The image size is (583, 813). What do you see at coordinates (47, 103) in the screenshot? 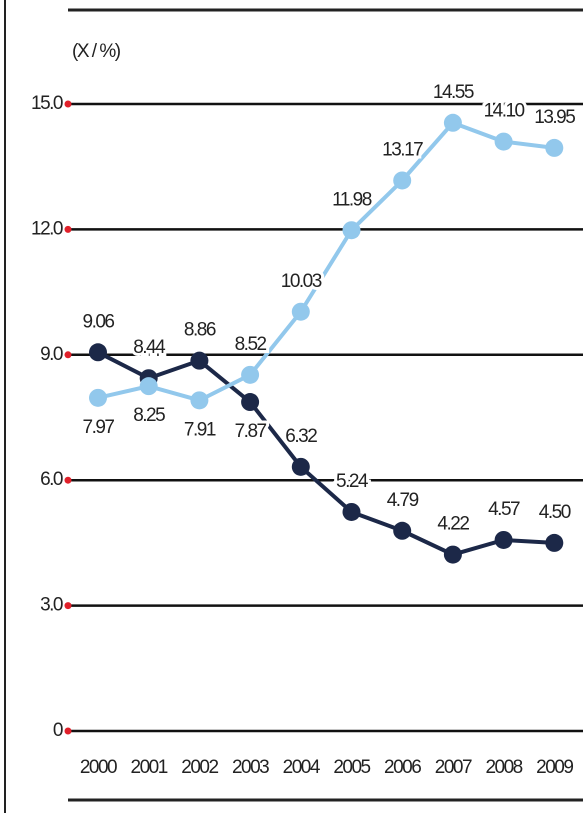
I see `y-tick-label: 15.0` at bounding box center [47, 103].